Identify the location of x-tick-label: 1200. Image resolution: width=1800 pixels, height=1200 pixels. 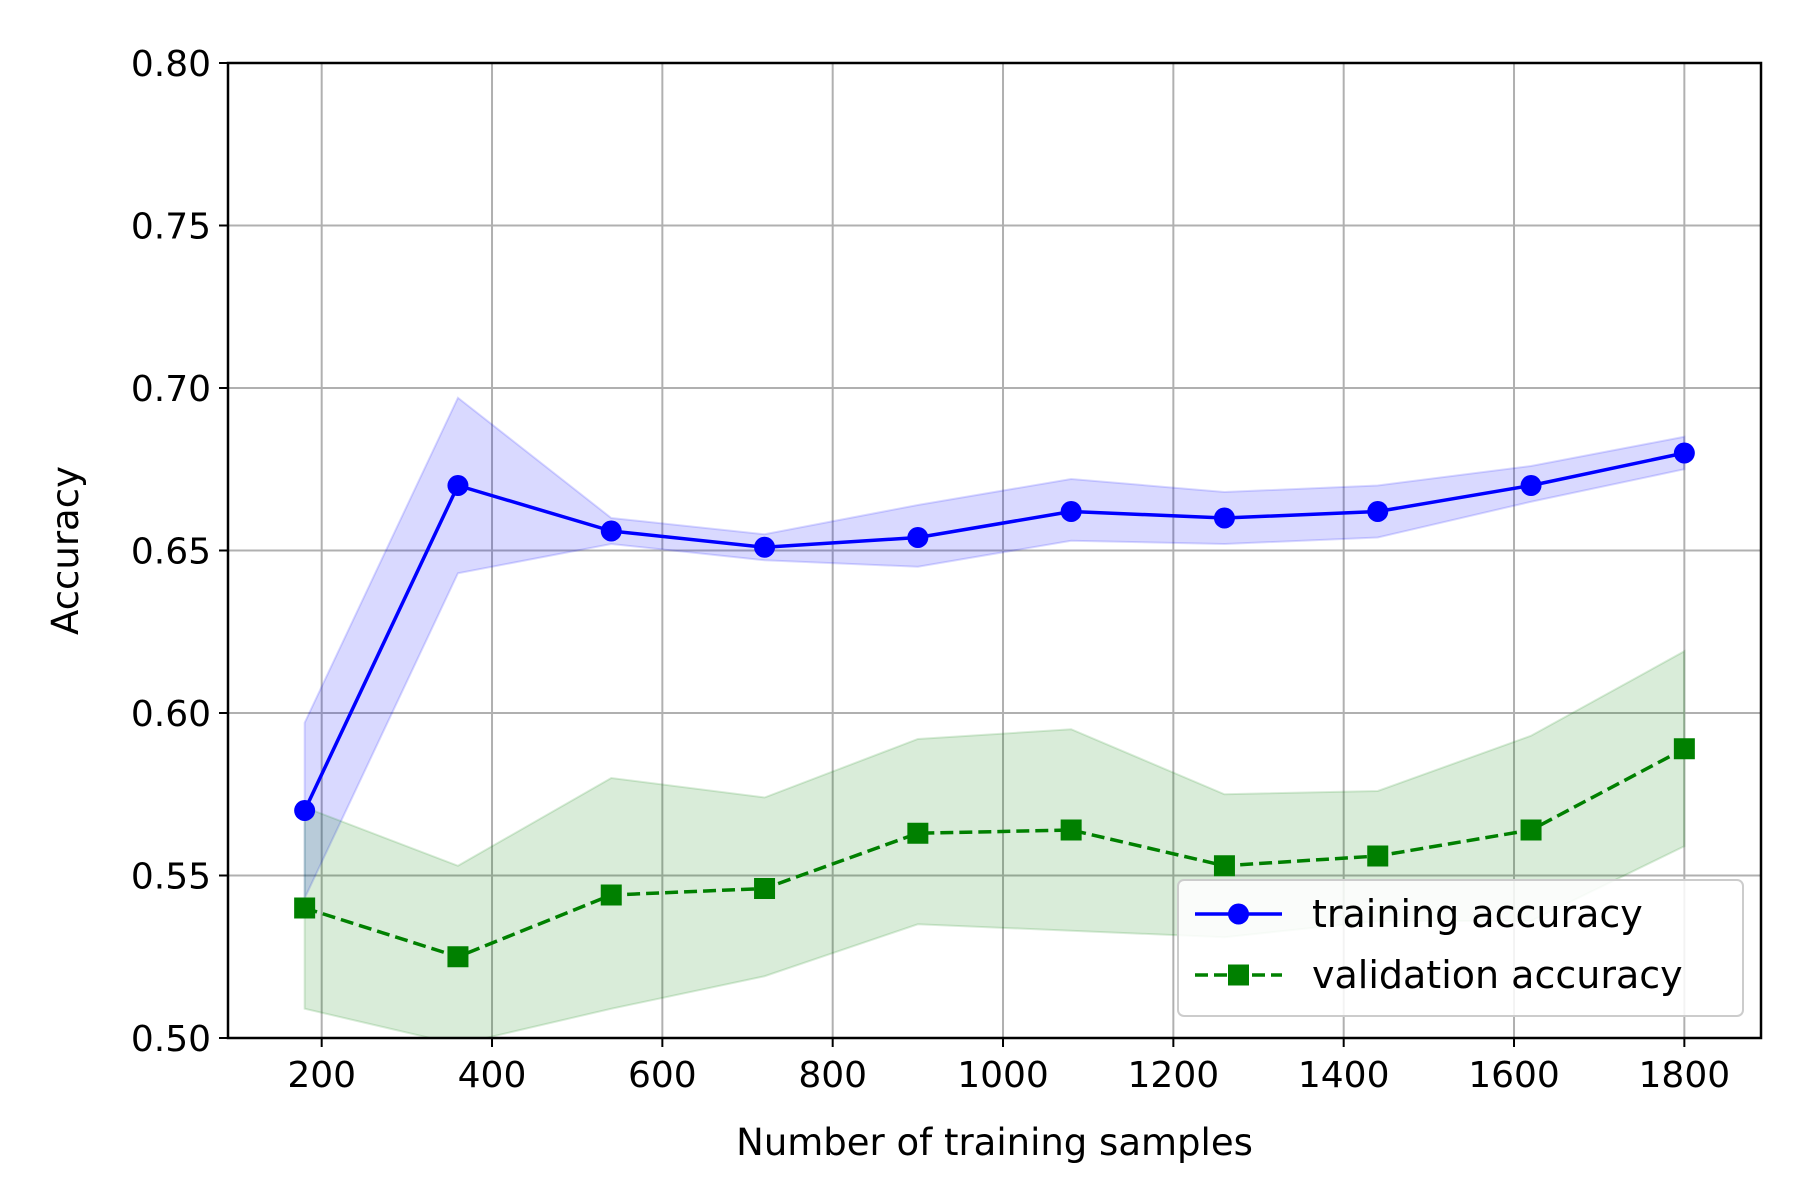
(1174, 1075).